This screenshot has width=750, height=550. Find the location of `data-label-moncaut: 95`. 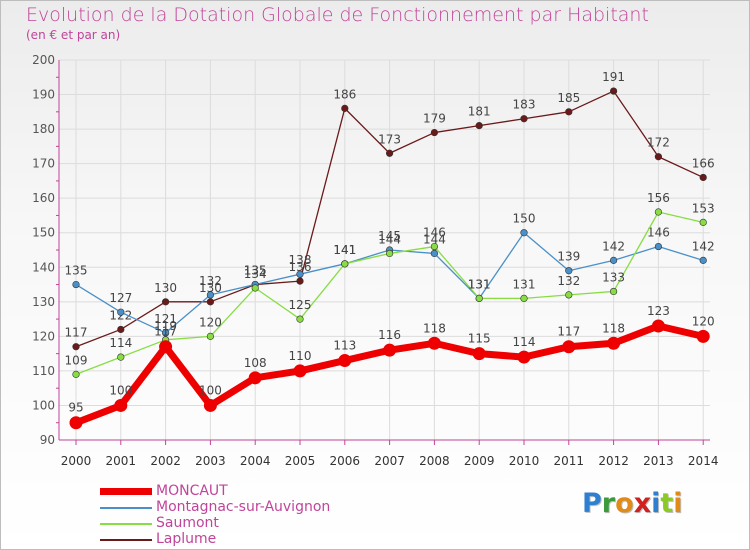

data-label-moncaut: 95 is located at coordinates (75, 408).